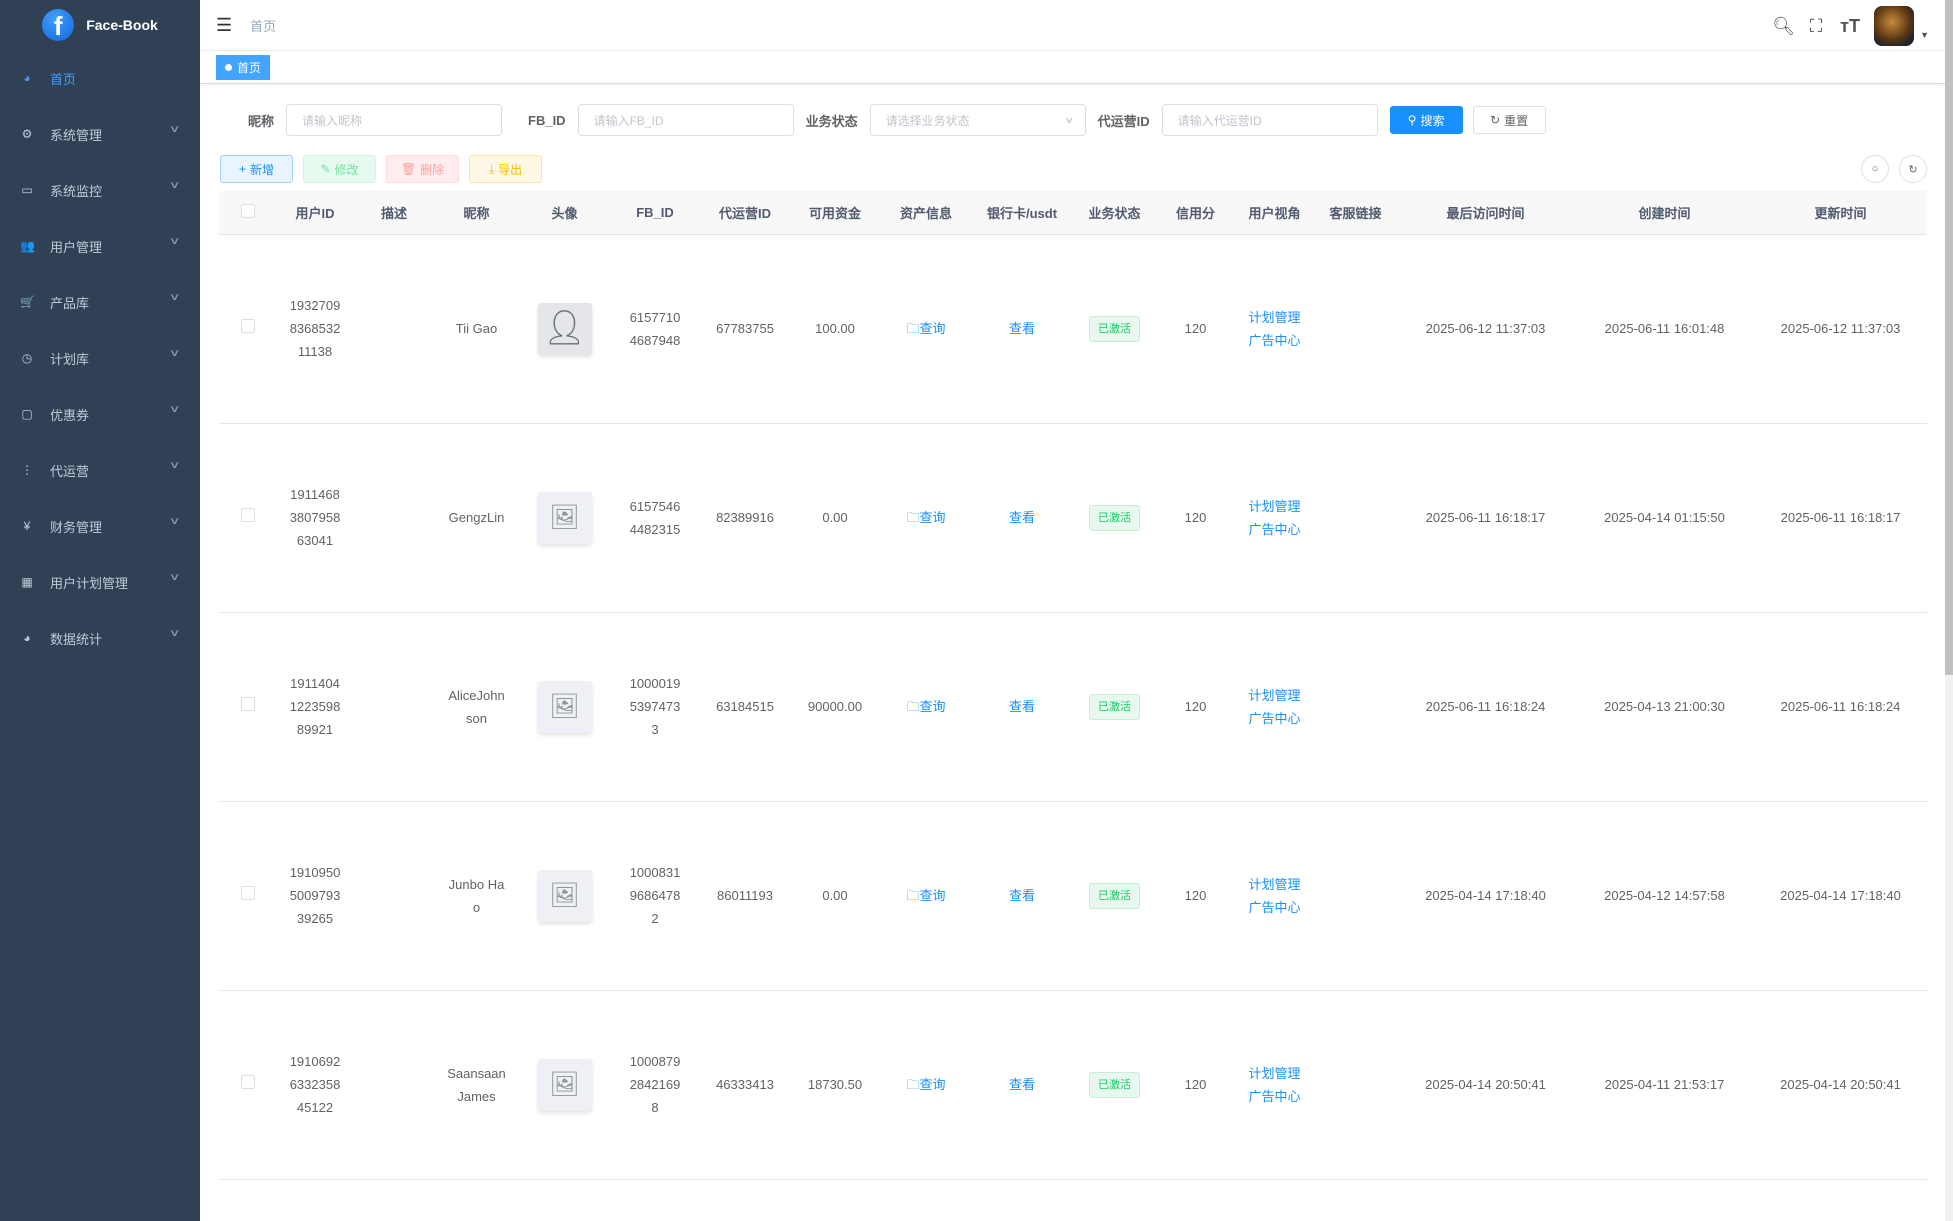  Describe the element at coordinates (339, 169) in the screenshot. I see `edit-button: ✎ 修改` at that location.